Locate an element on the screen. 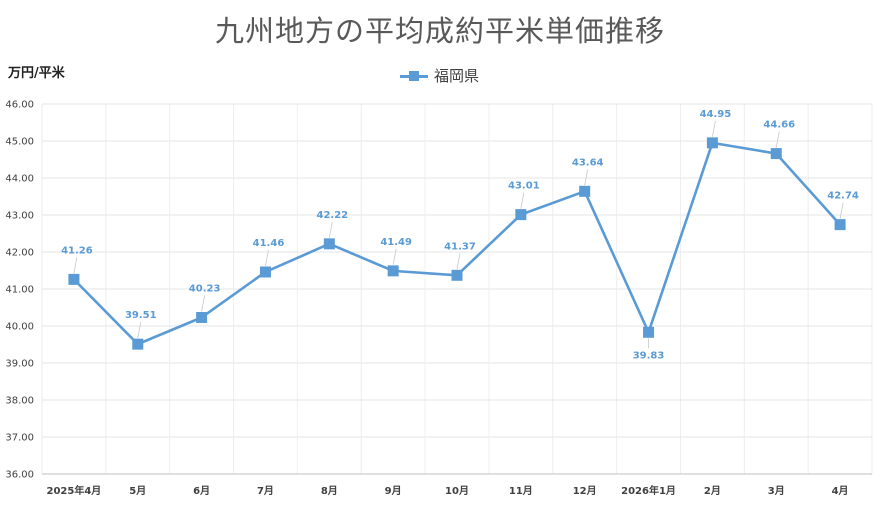 The height and width of the screenshot is (505, 880). y-axis-unit-label: 万円/平米 is located at coordinates (36, 73).